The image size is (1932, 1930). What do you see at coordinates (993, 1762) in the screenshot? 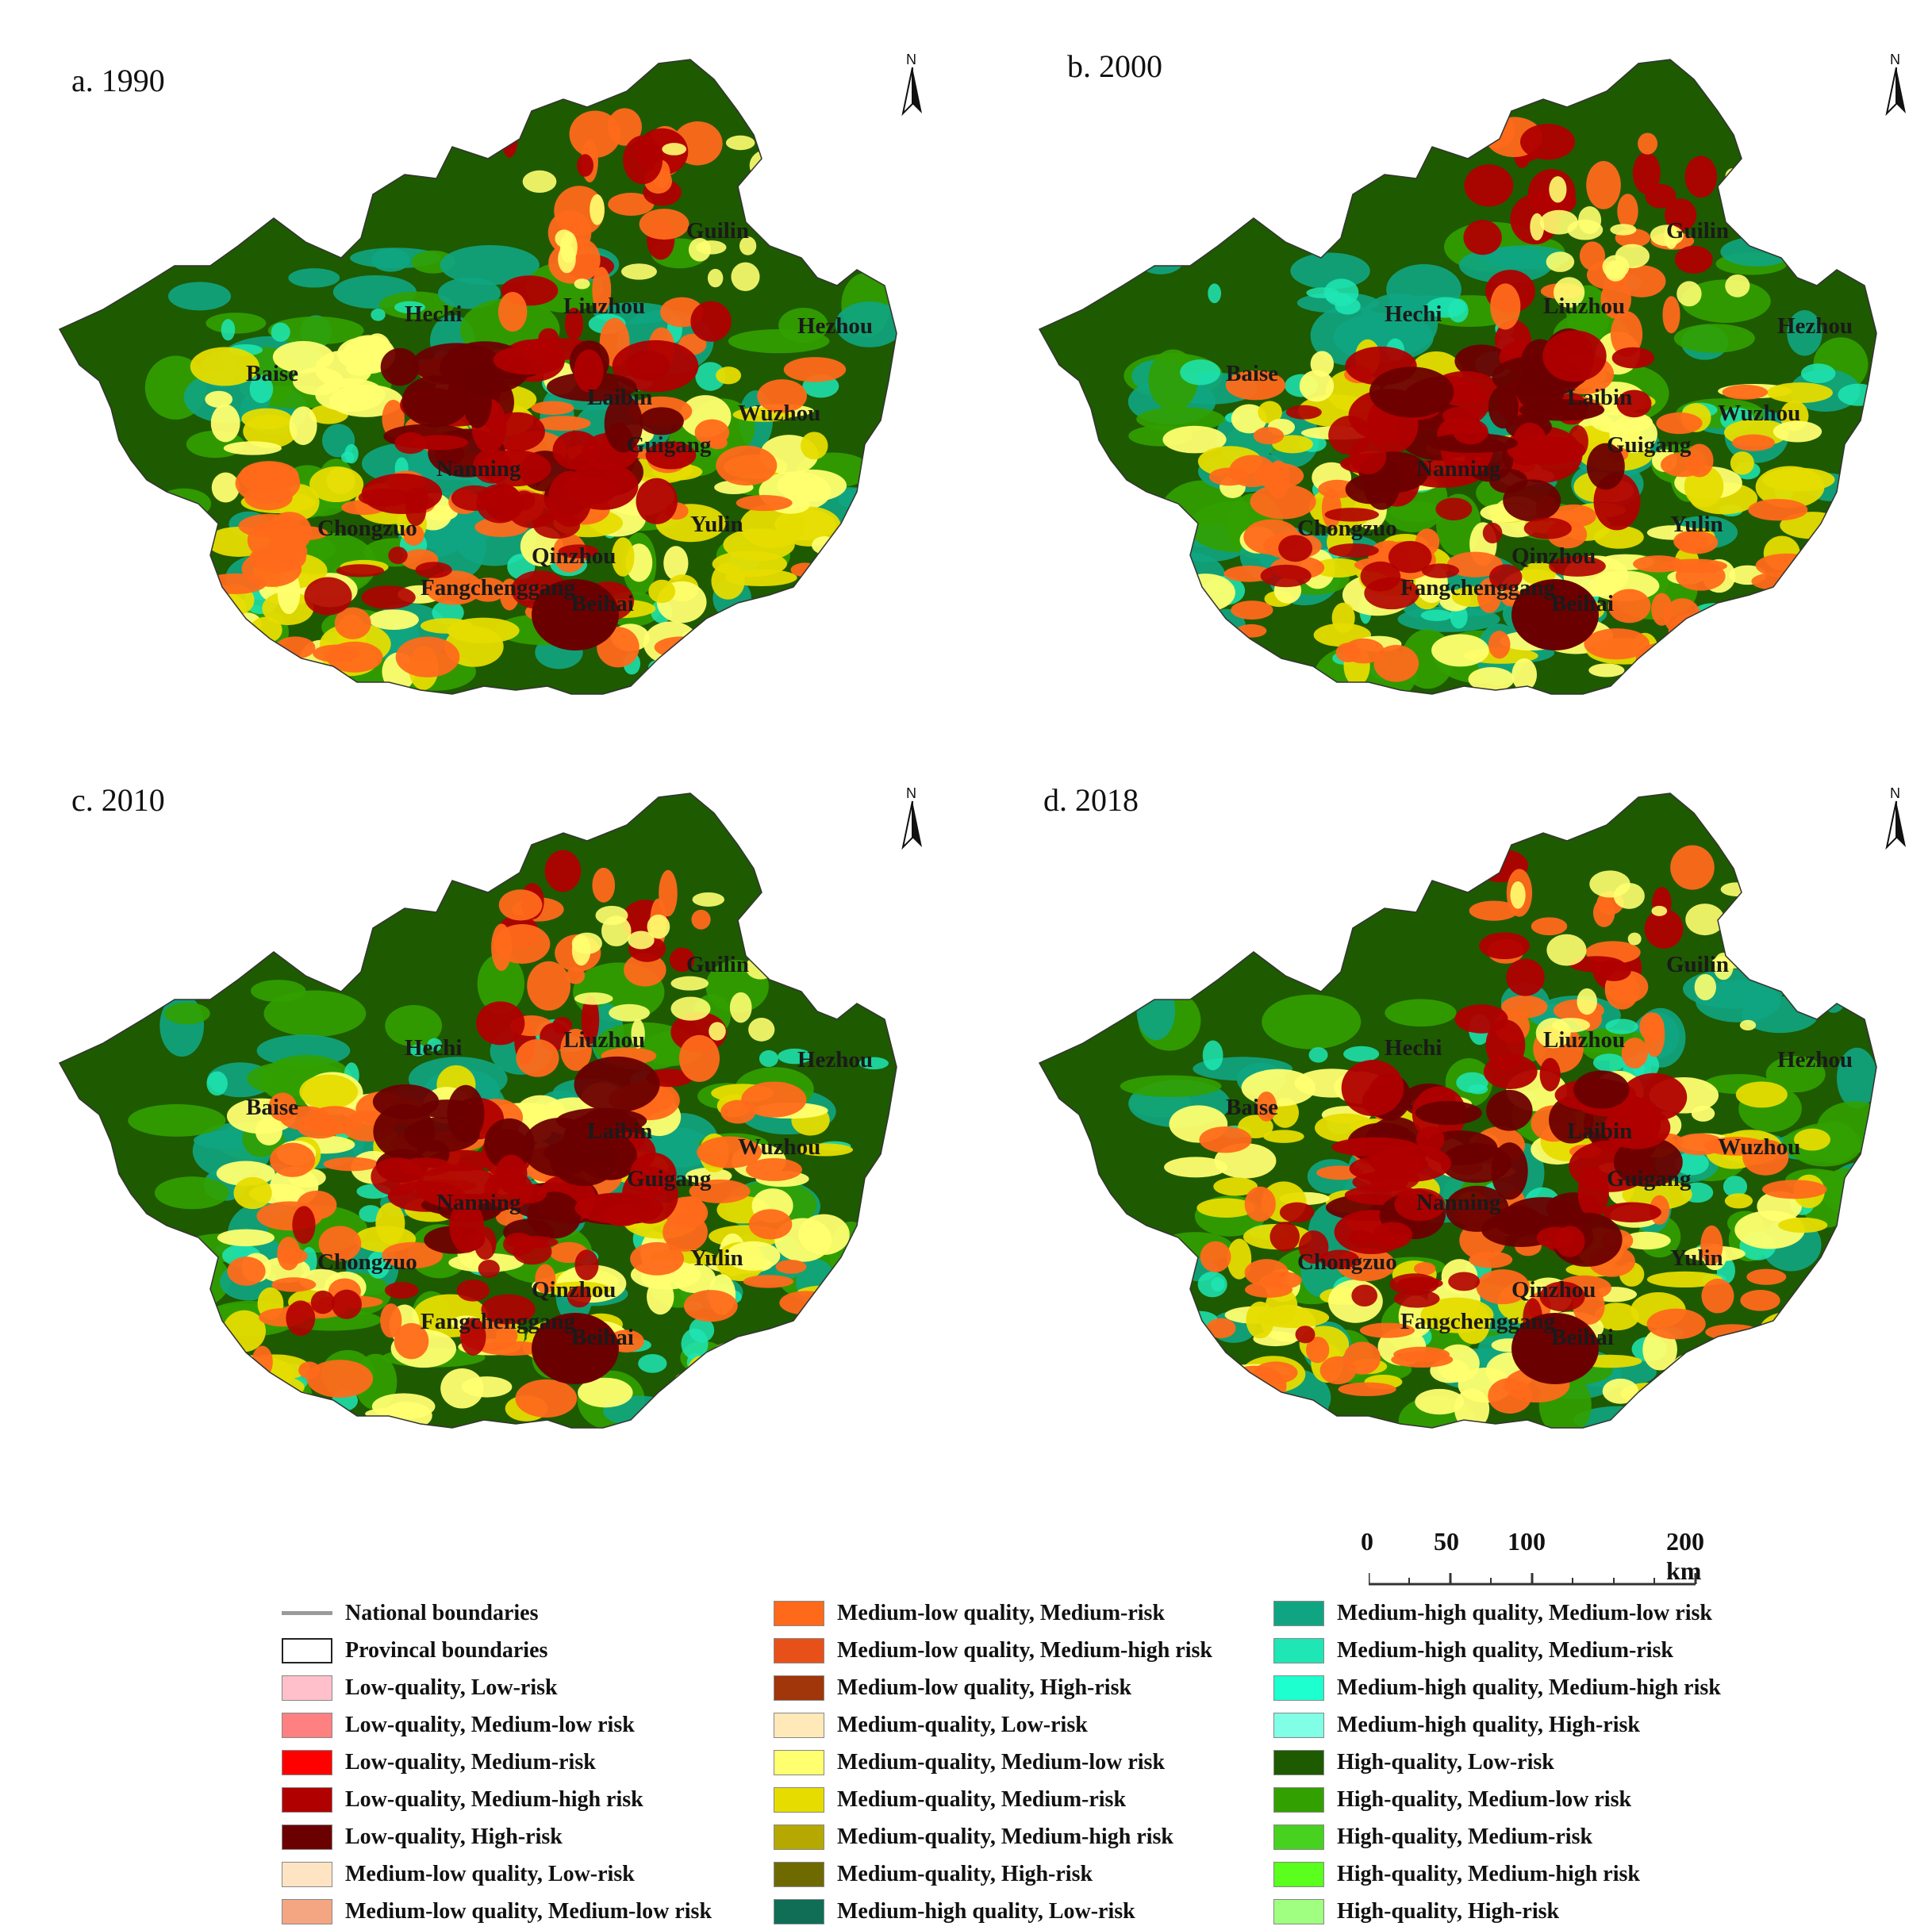
I see `legend-item: Medium-quality, Medium-low risk` at bounding box center [993, 1762].